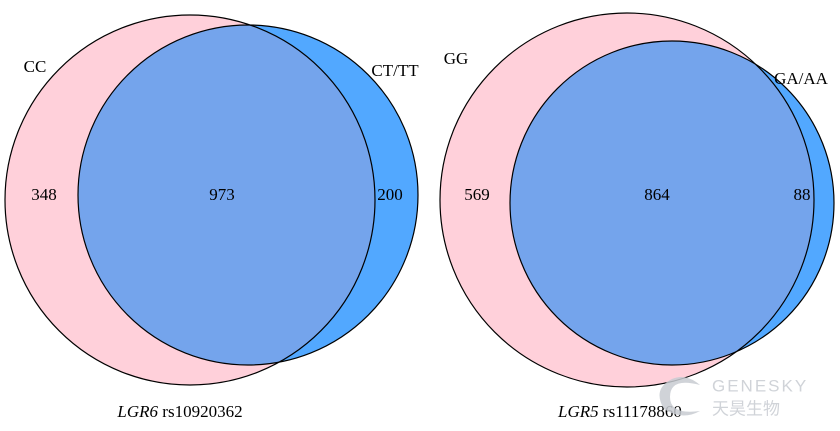 This screenshot has height=431, width=840. Describe the element at coordinates (657, 194) in the screenshot. I see `both-count: 864` at that location.